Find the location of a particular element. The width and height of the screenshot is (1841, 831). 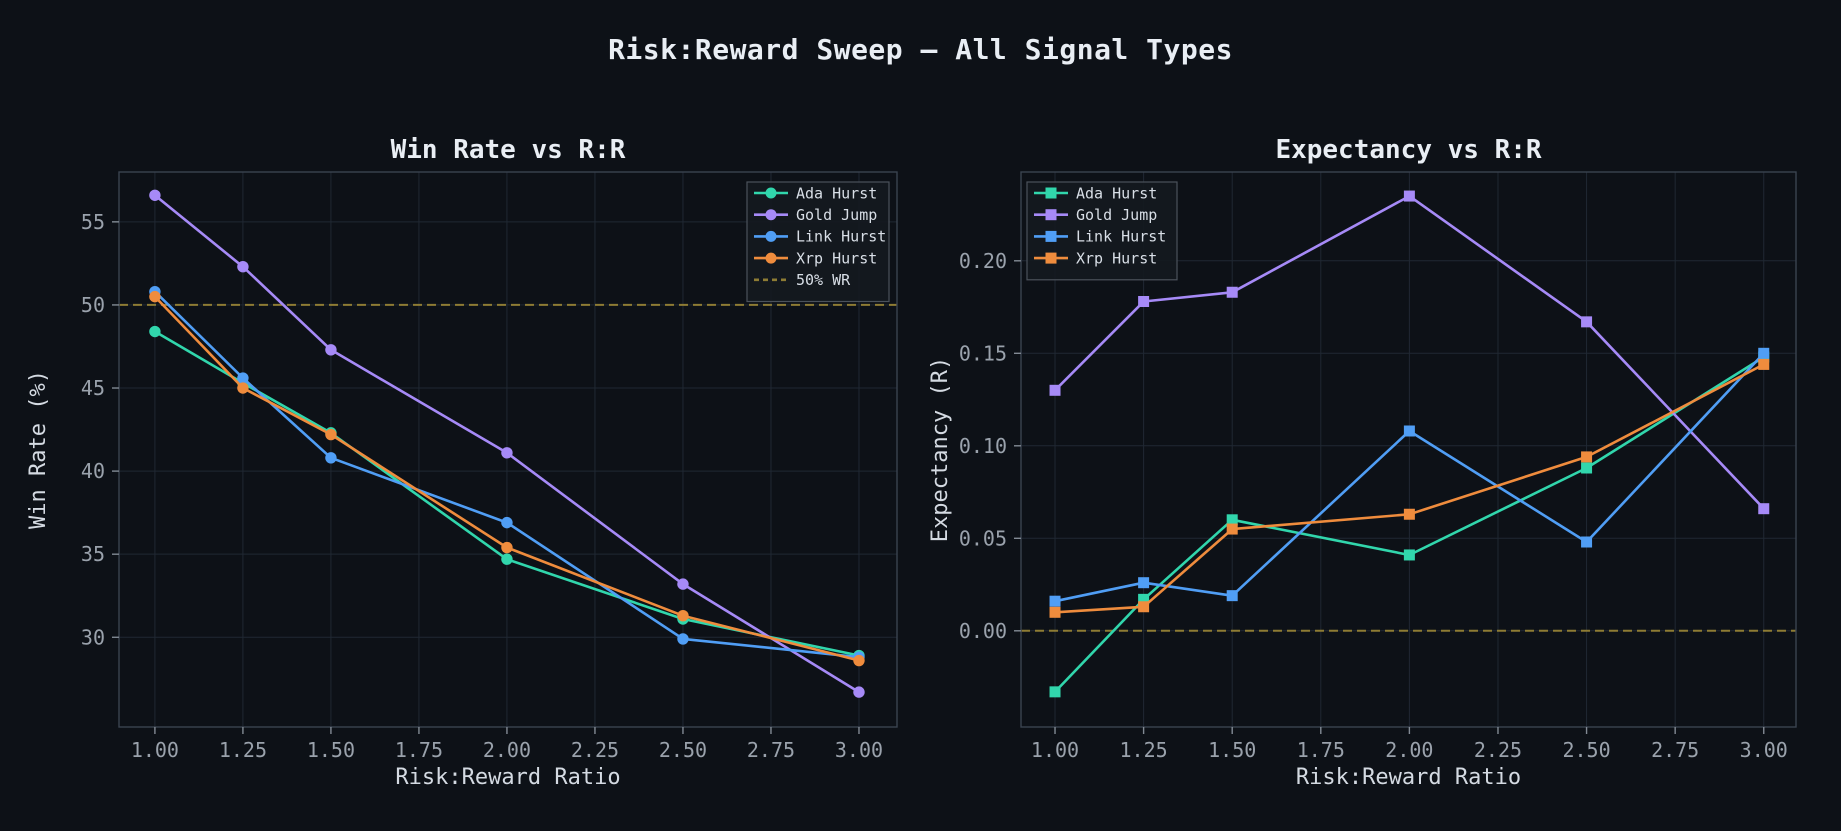

y-tick-label: 45 is located at coordinates (93, 388).